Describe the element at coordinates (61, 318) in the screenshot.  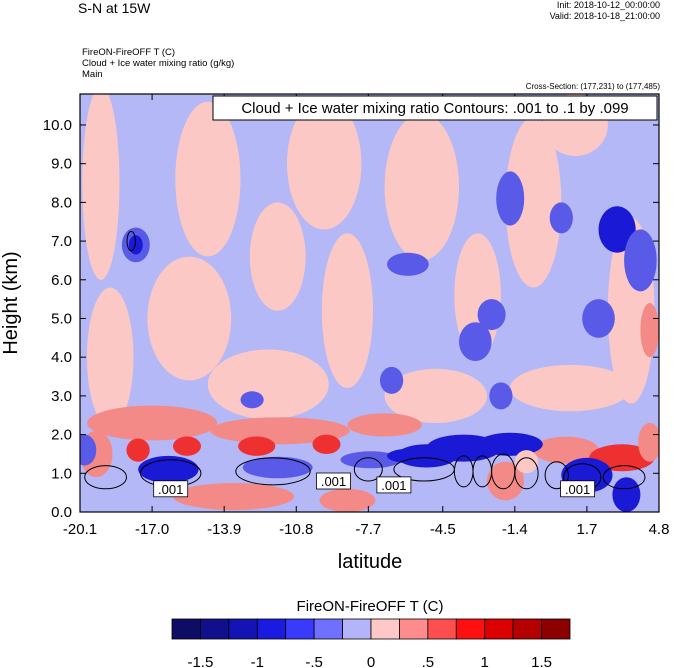
I see `y-tick-label: 5.0` at that location.